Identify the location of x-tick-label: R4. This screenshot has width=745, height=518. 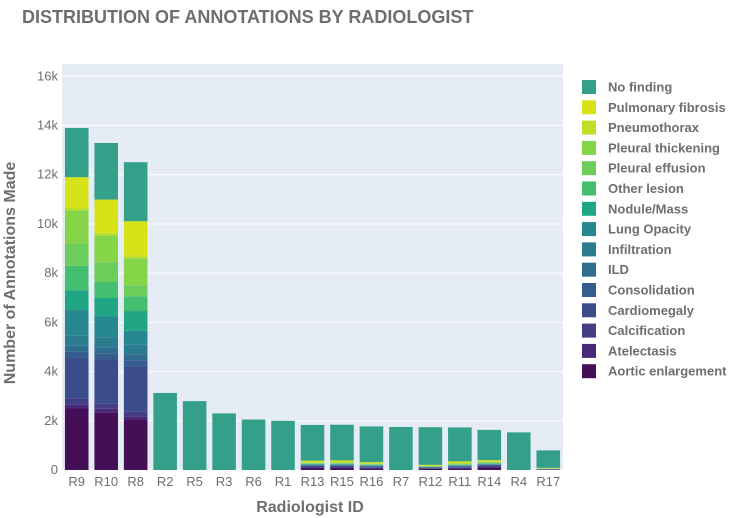
(518, 481).